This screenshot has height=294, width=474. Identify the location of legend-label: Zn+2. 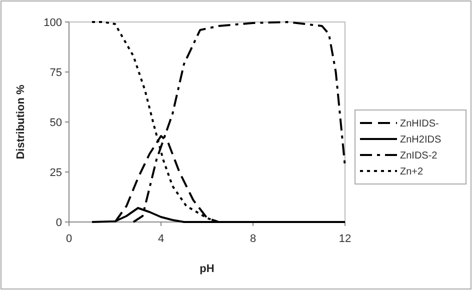
(412, 172).